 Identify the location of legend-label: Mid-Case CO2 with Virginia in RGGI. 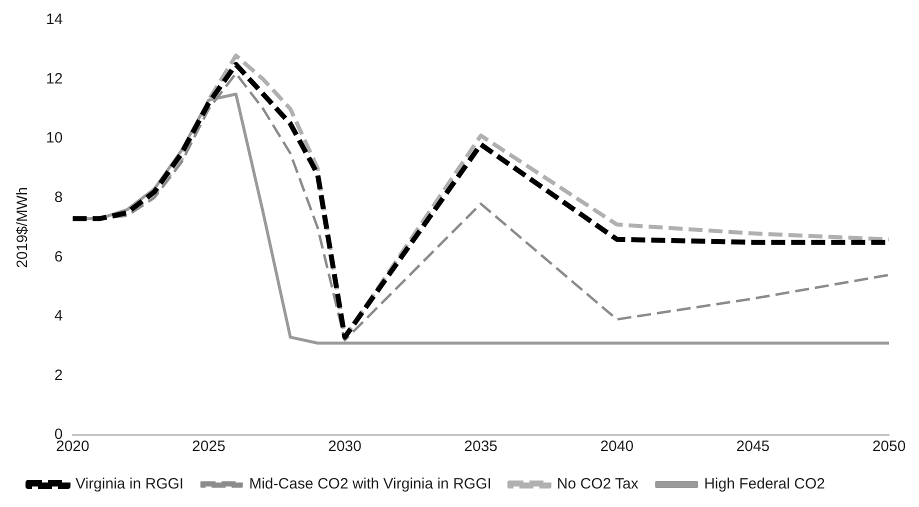
(370, 484).